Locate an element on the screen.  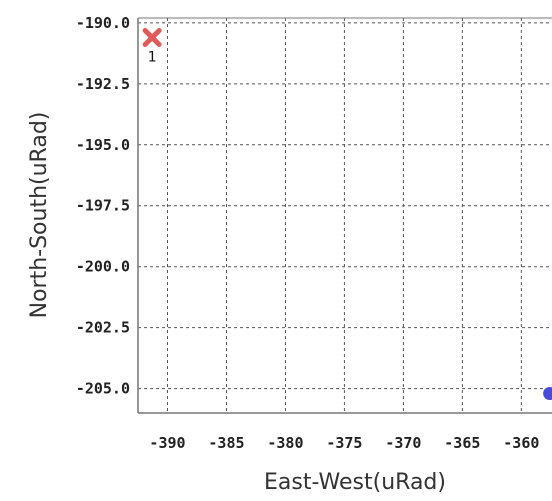
x-tick-label: -360 is located at coordinates (521, 443).